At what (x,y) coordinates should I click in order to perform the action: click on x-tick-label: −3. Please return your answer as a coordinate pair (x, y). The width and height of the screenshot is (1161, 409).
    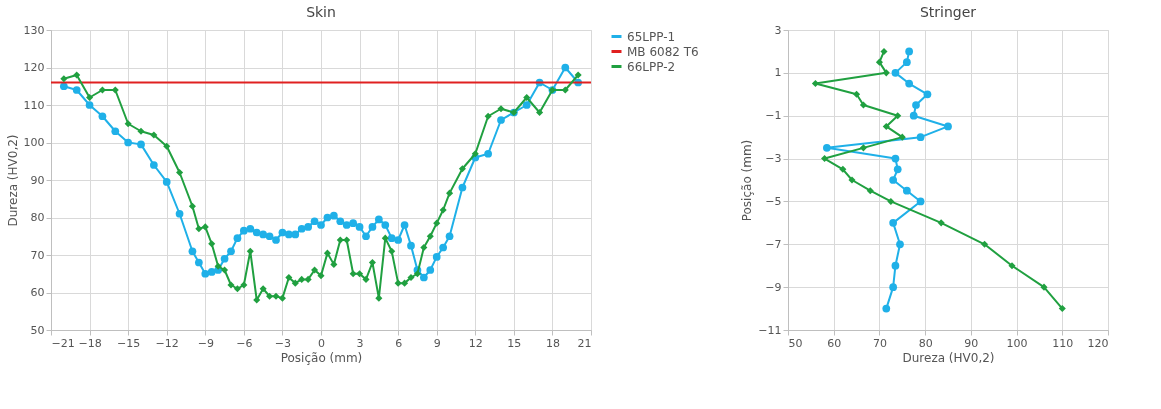
    Looking at the image, I should click on (283, 343).